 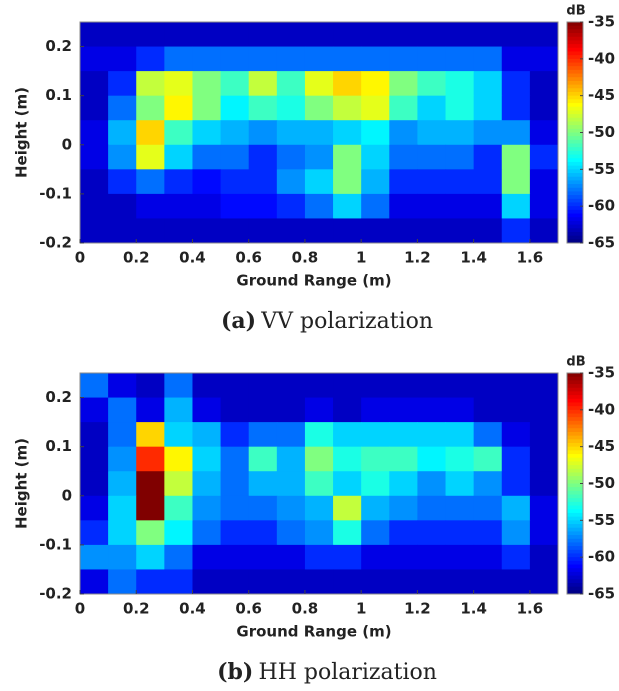 What do you see at coordinates (601, 446) in the screenshot?
I see `colorbar-tick-label: -45` at bounding box center [601, 446].